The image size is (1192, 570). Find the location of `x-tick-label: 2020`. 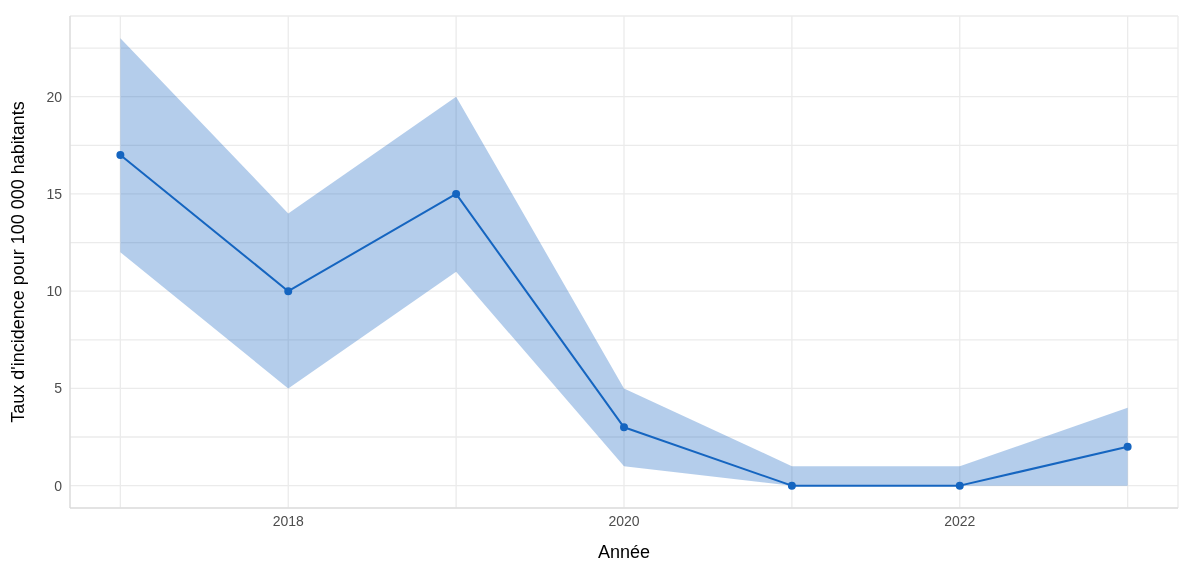

x-tick-label: 2020 is located at coordinates (624, 520).